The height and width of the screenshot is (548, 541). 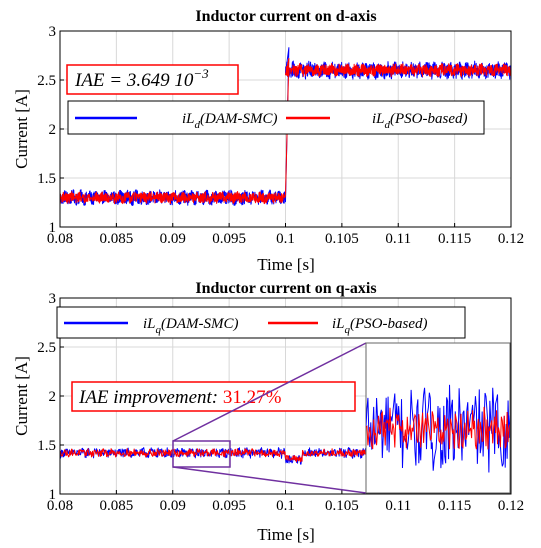 I want to click on zoom-inset, so click(x=438, y=418).